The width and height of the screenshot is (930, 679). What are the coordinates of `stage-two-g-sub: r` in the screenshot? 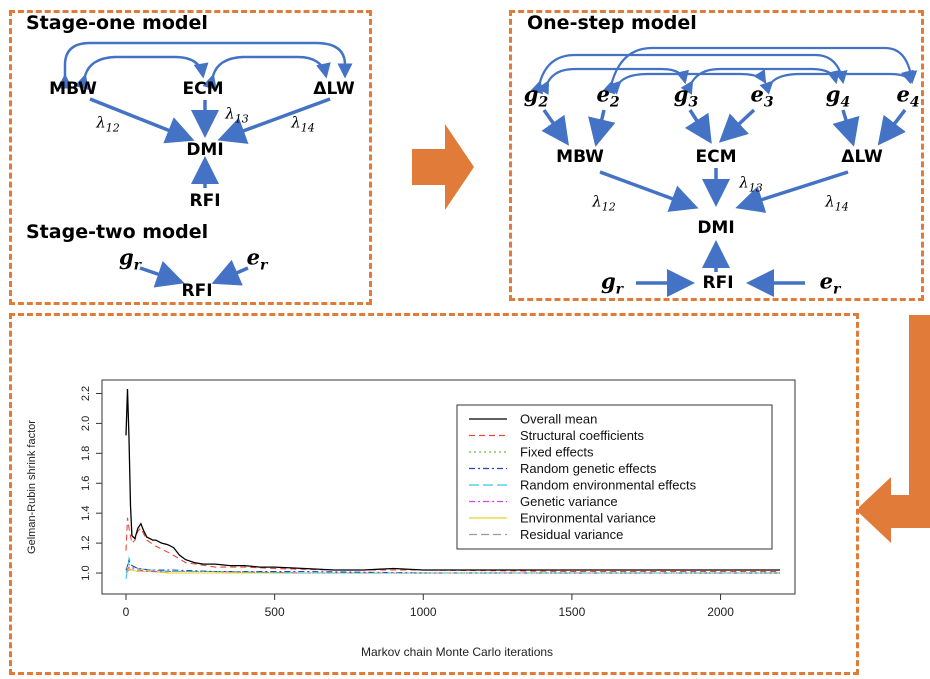 It's located at (137, 265).